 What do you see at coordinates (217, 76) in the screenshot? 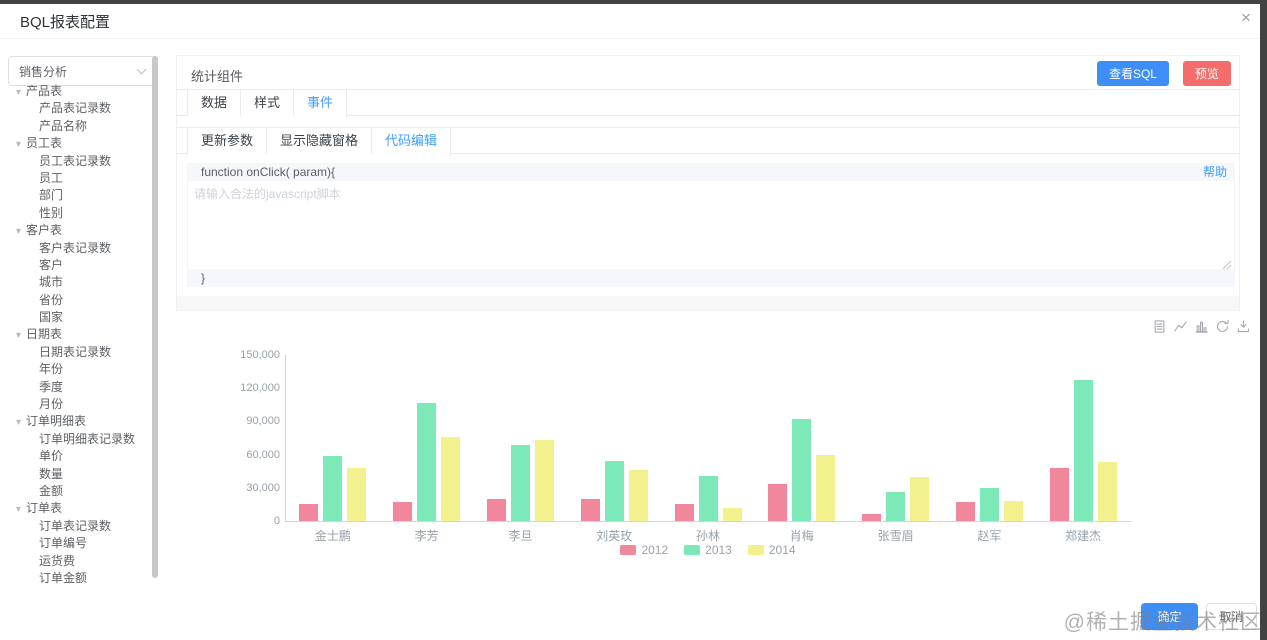
I see `panel-title: 统计组件` at bounding box center [217, 76].